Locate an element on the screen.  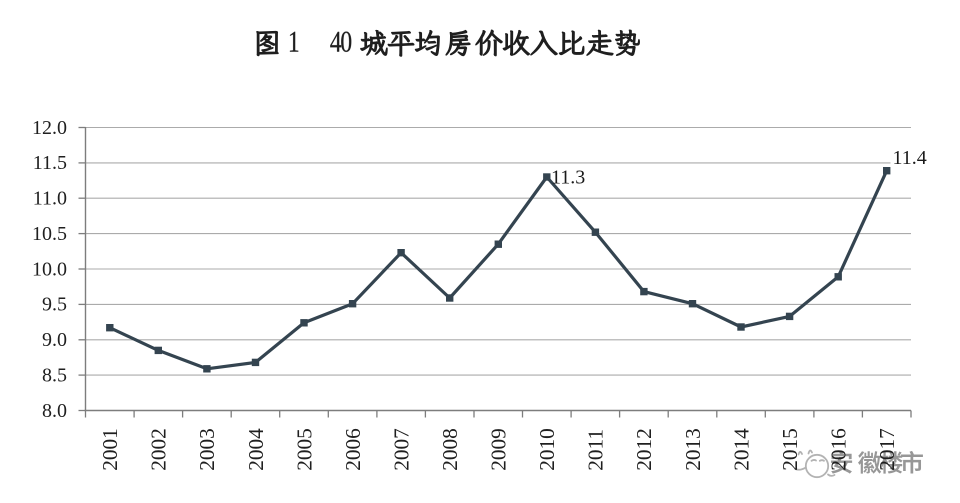
svg-text: 2001 is located at coordinates (110, 449).